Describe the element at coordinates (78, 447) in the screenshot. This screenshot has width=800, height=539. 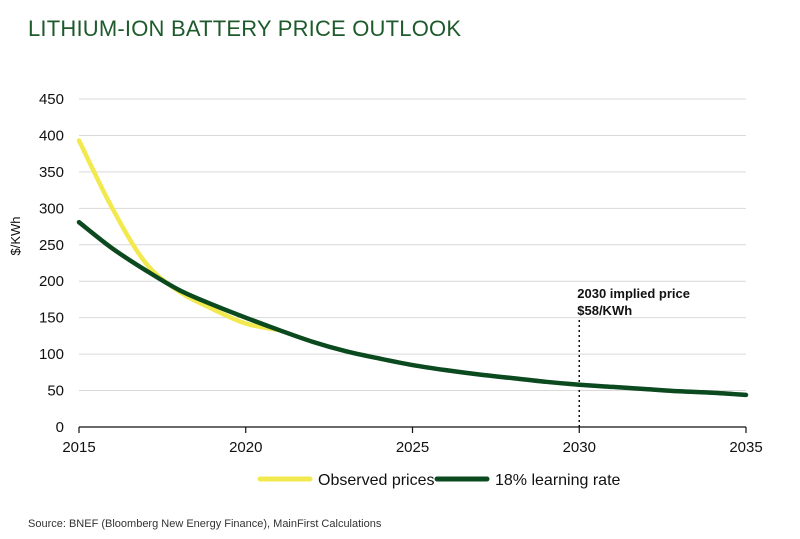
I see `x-tick-label: 2015` at that location.